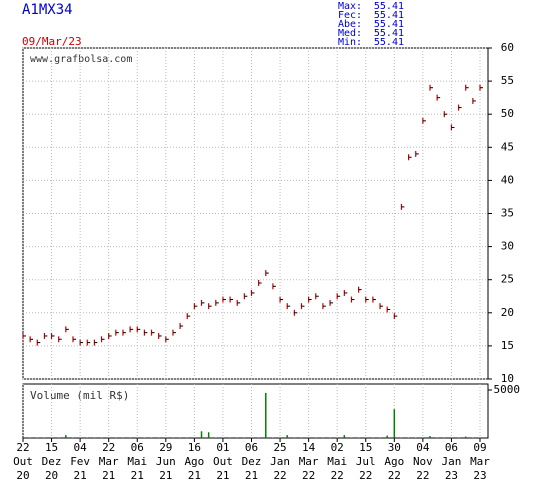 The image size is (545, 490). Describe the element at coordinates (507, 146) in the screenshot. I see `y-tick-label: 45` at that location.